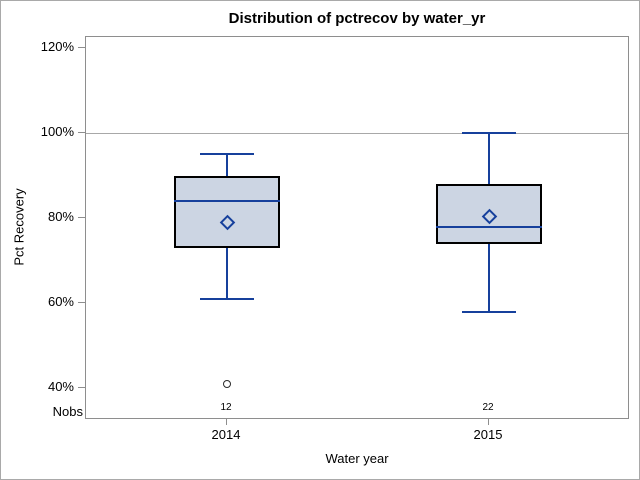 The image size is (640, 480). What do you see at coordinates (226, 407) in the screenshot?
I see `nobs-value: 12` at bounding box center [226, 407].